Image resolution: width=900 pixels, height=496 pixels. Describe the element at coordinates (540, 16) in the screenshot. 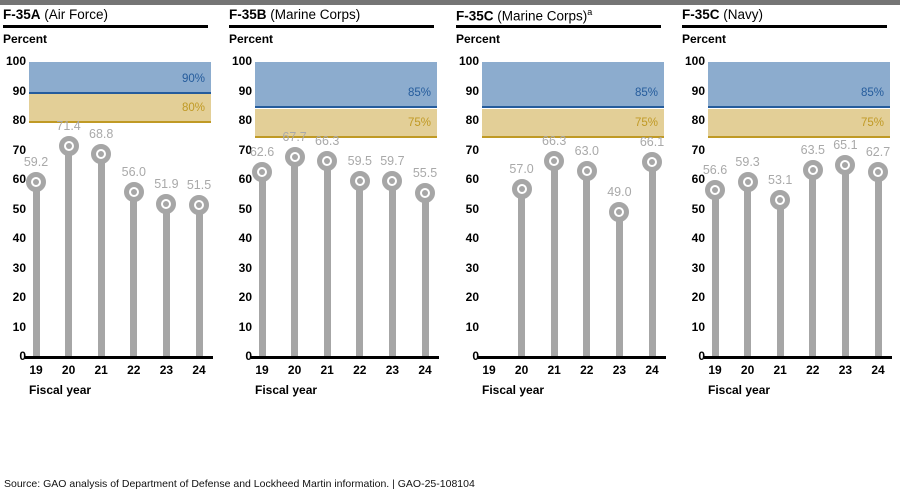

I see `panel-title-service: (Marine Corps)` at that location.